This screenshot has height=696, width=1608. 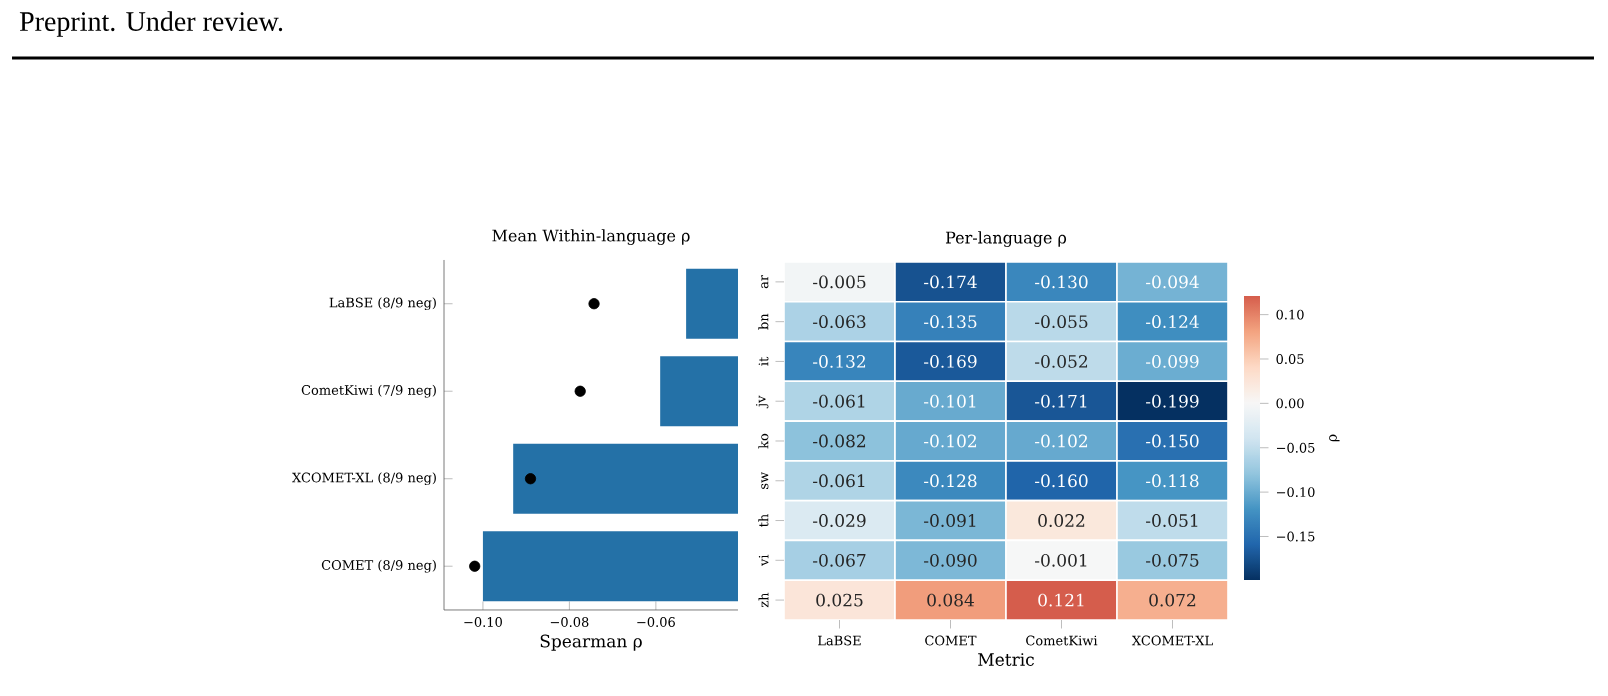 I want to click on data-label: -0.135, so click(x=950, y=322).